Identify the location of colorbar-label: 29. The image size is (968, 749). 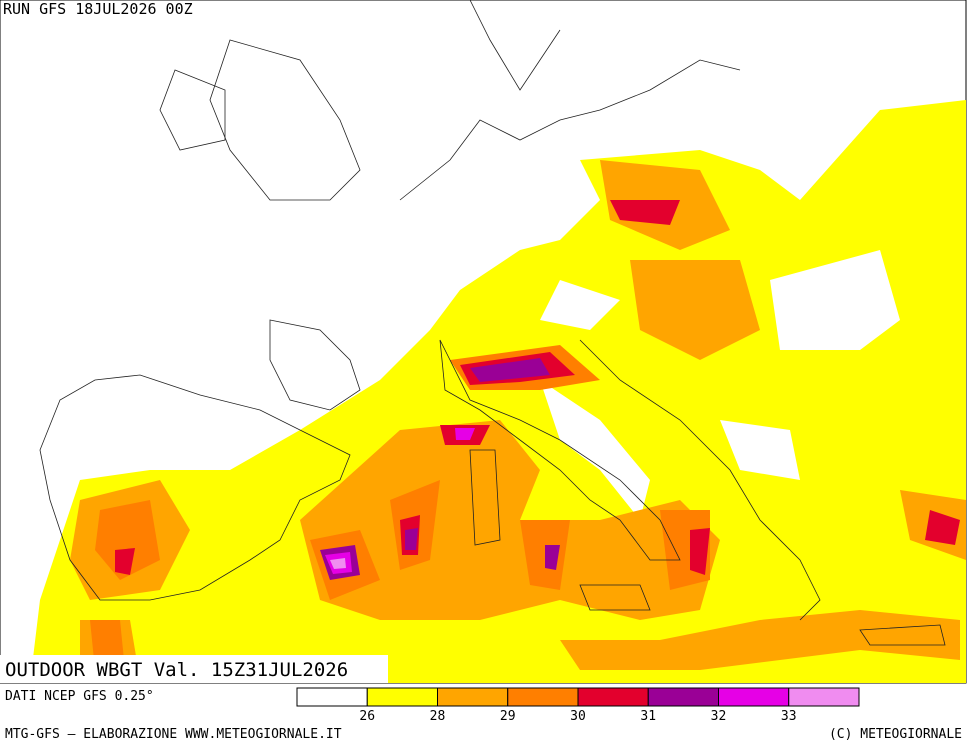
(508, 716).